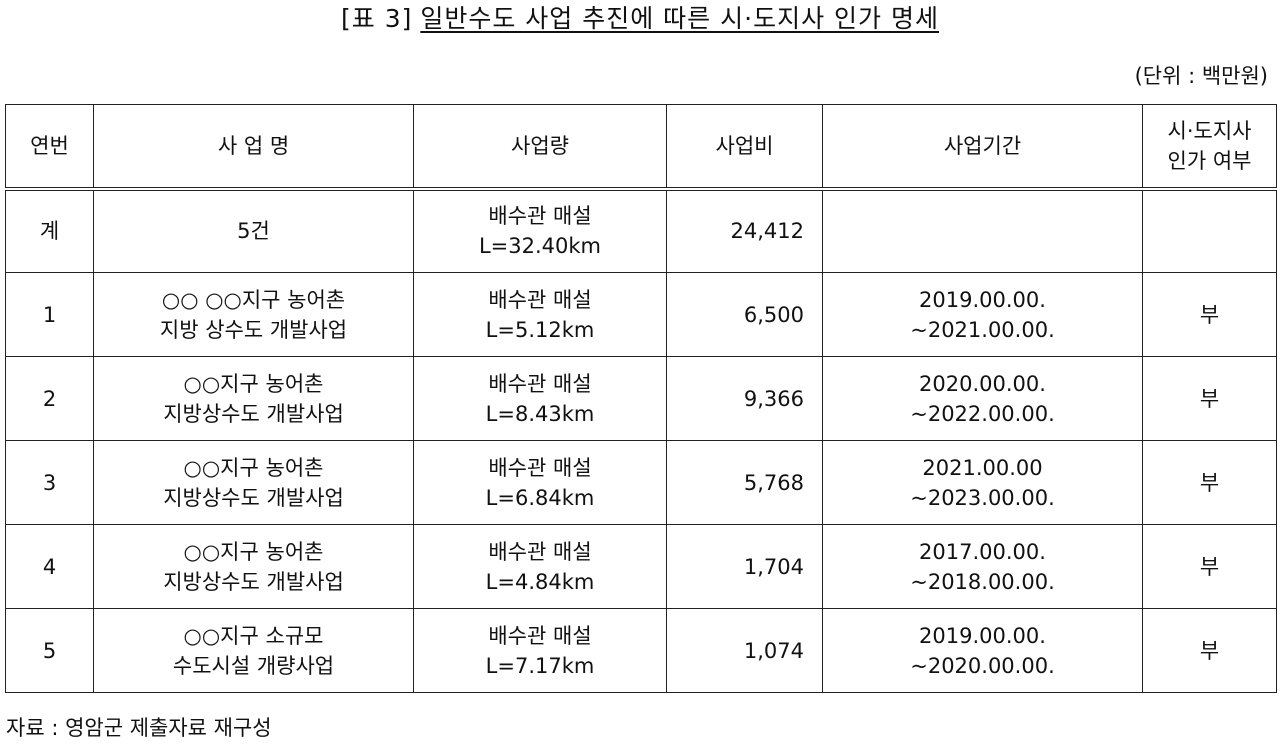  What do you see at coordinates (253, 299) in the screenshot?
I see `cell-name-line1: ○○ ○○지구 농어촌` at bounding box center [253, 299].